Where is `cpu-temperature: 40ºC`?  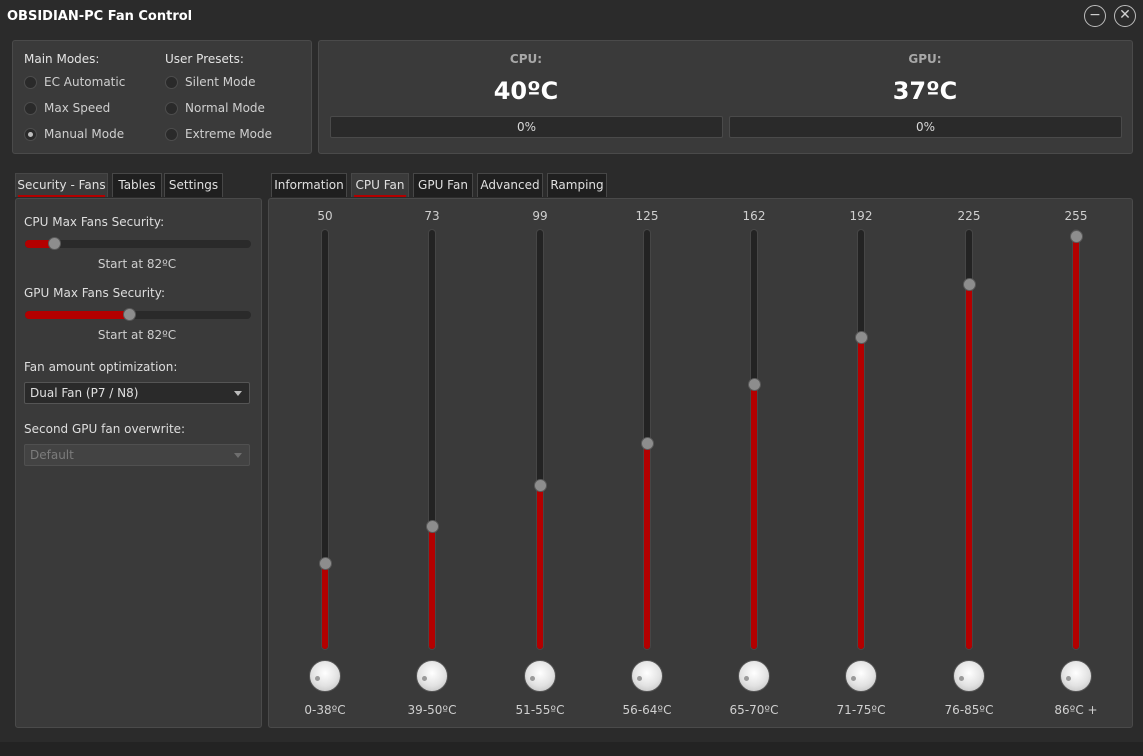
cpu-temperature: 40ºC is located at coordinates (526, 91).